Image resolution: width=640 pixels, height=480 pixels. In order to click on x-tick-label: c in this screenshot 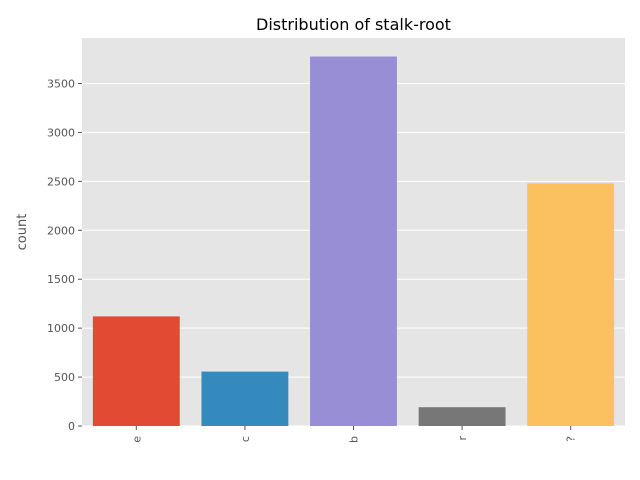, I will do `click(245, 439)`.